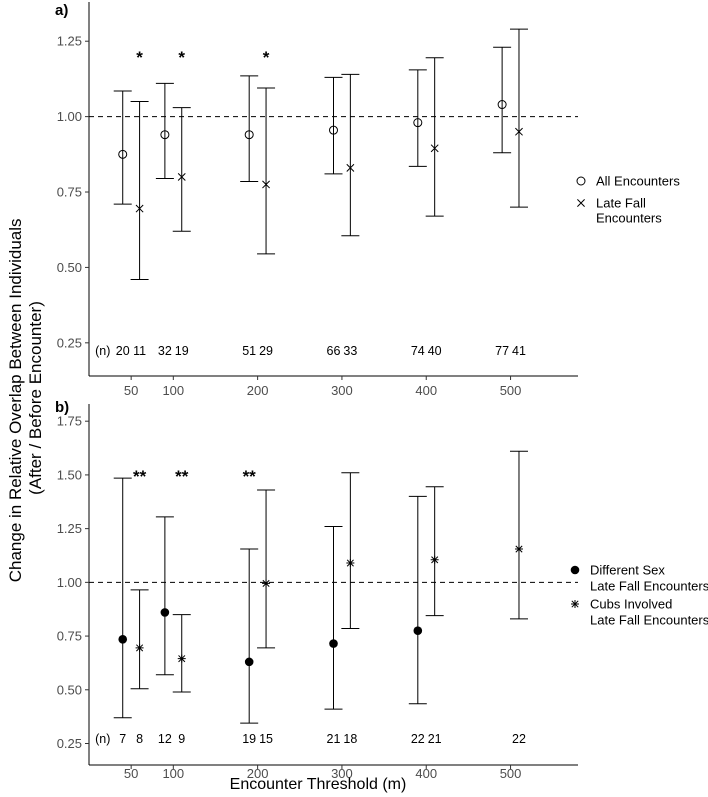 The image size is (708, 797). Describe the element at coordinates (519, 351) in the screenshot. I see `sample-size-label: 41` at that location.